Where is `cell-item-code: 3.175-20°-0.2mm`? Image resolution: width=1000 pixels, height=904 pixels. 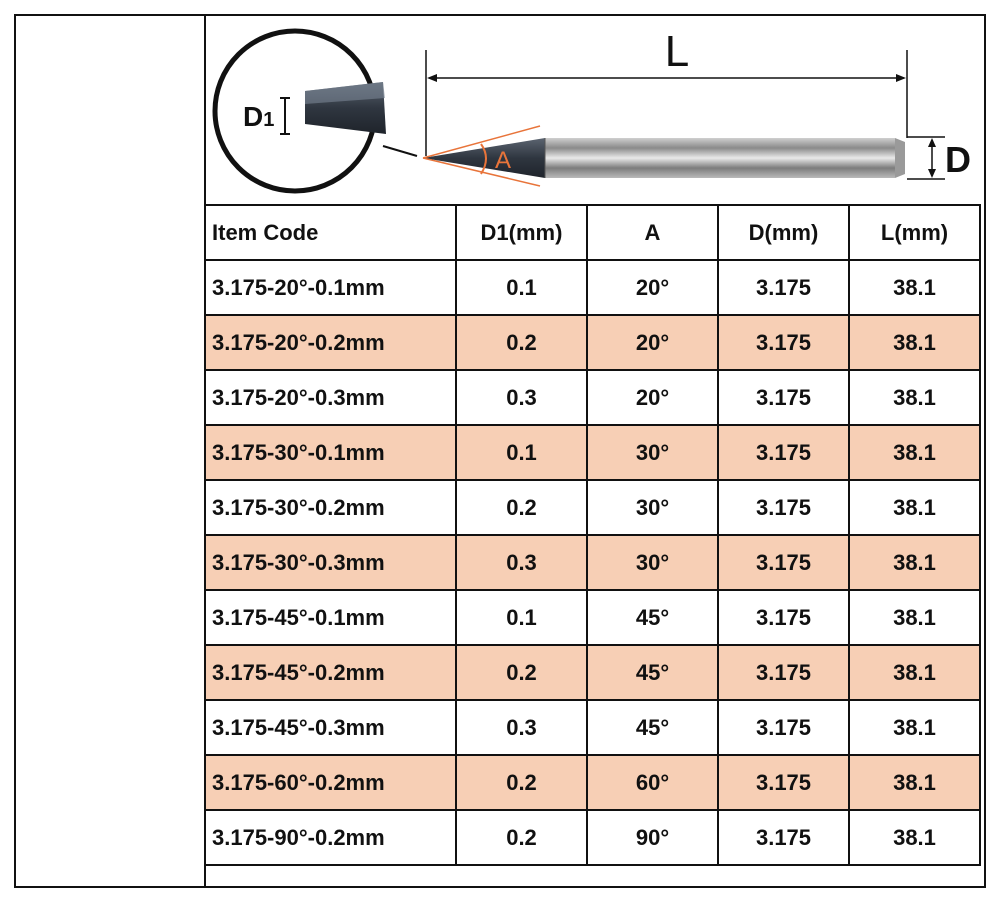 cell-item-code: 3.175-20°-0.2mm is located at coordinates (330, 342).